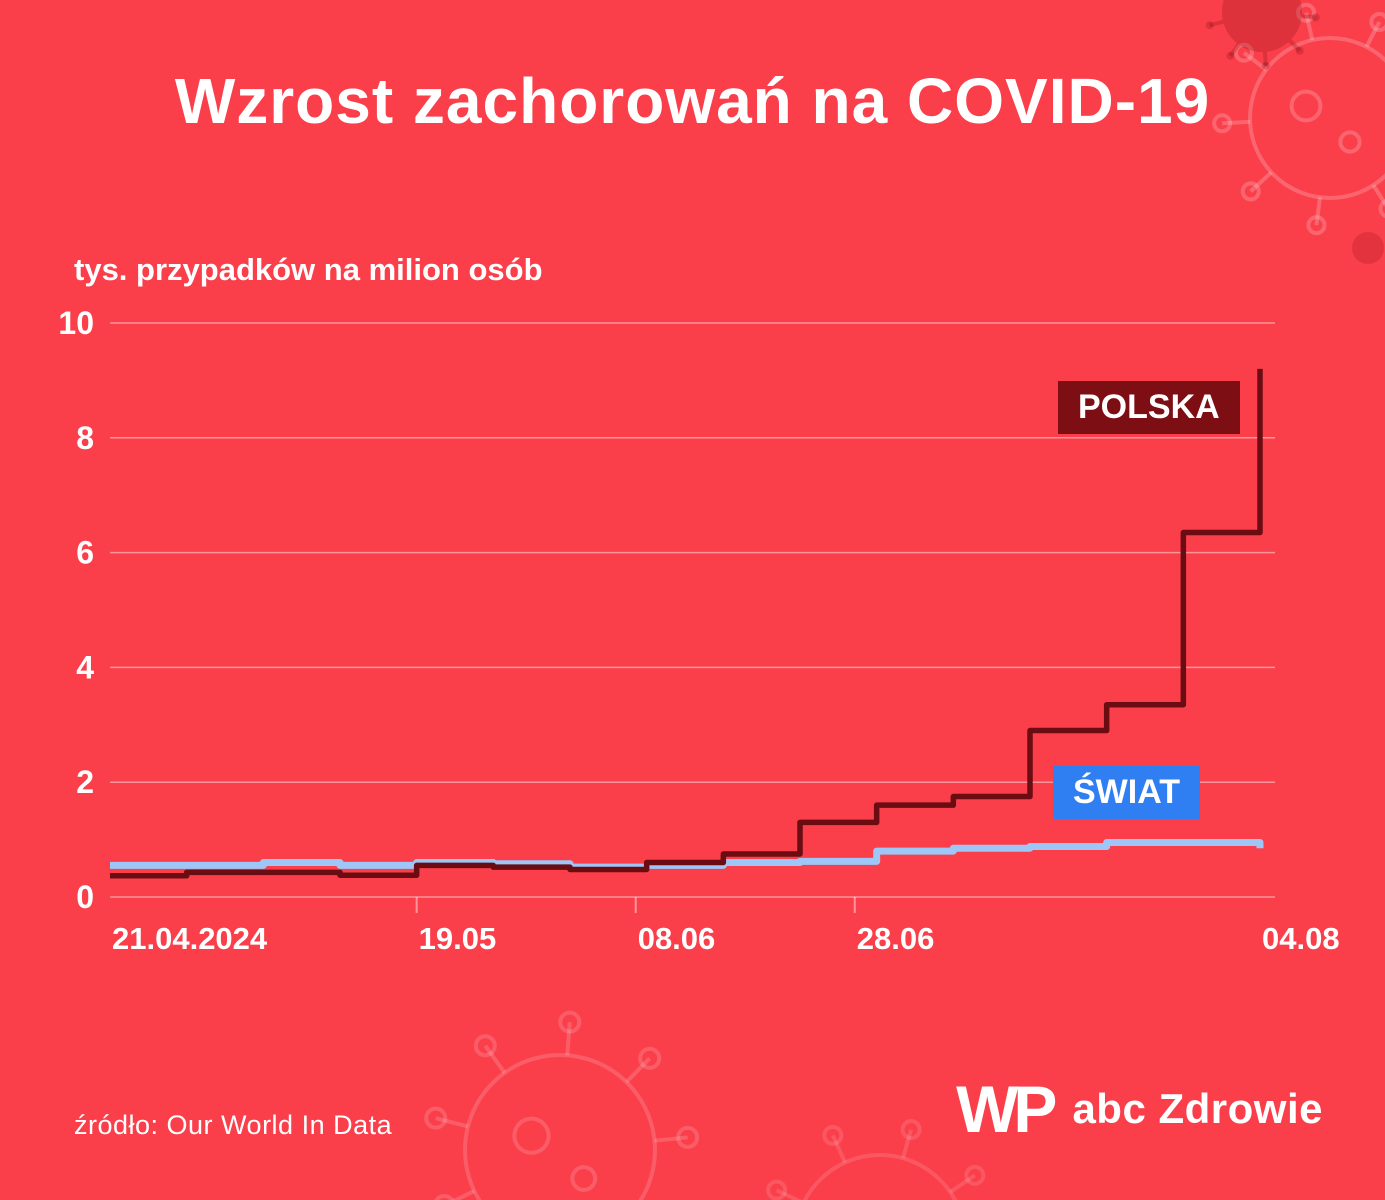  What do you see at coordinates (190, 938) in the screenshot?
I see `x-tick-label: 21.04.2024` at bounding box center [190, 938].